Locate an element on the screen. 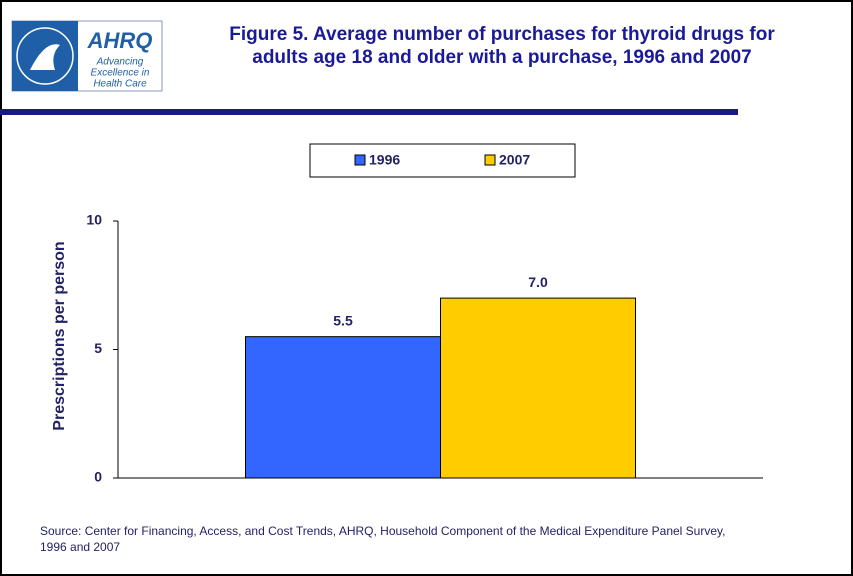 This screenshot has width=853, height=576. y-axis-label: Prescriptions per person is located at coordinates (59, 335).